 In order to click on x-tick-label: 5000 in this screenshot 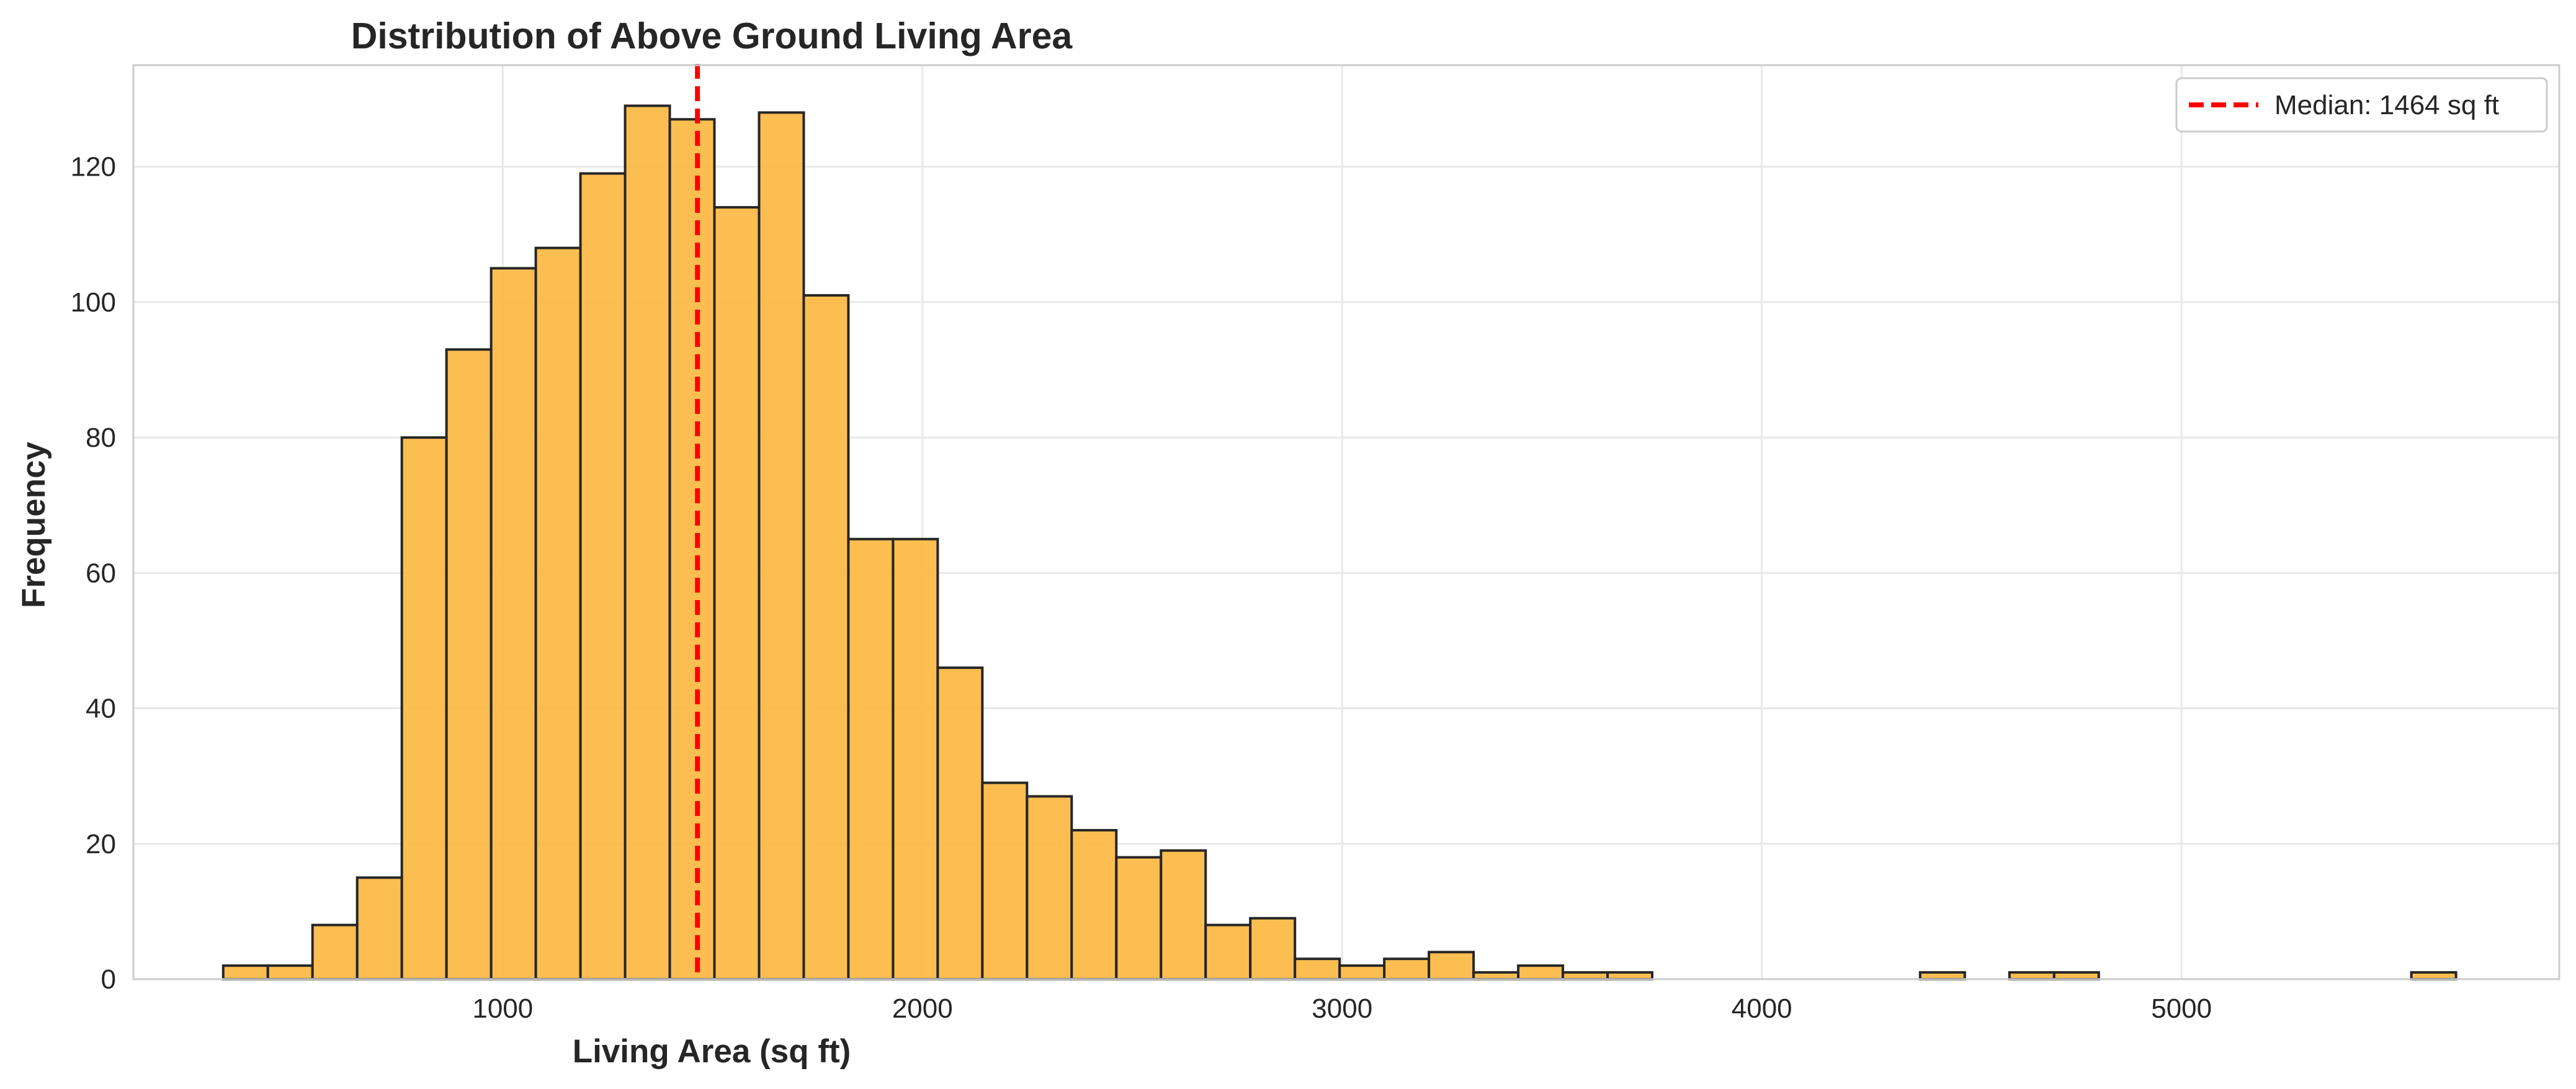, I will do `click(2181, 1008)`.